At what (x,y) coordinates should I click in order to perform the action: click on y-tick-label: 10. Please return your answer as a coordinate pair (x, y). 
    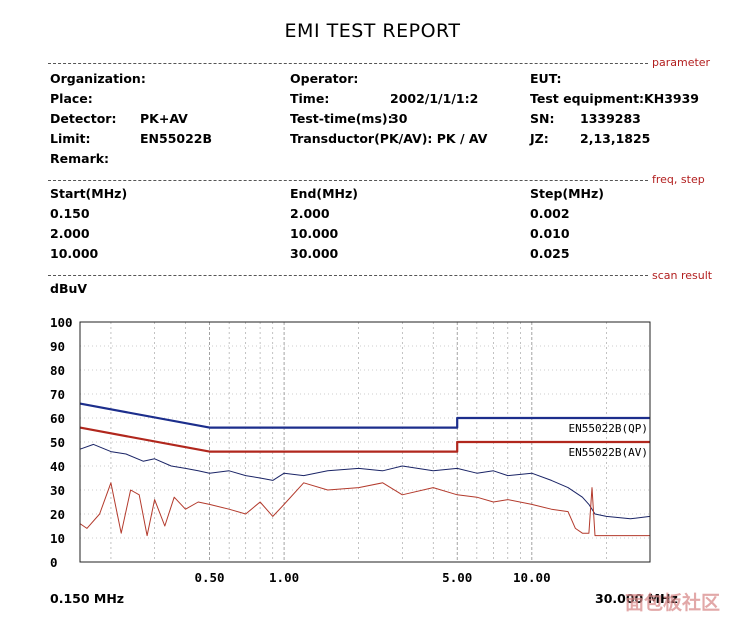
    Looking at the image, I should click on (57, 538).